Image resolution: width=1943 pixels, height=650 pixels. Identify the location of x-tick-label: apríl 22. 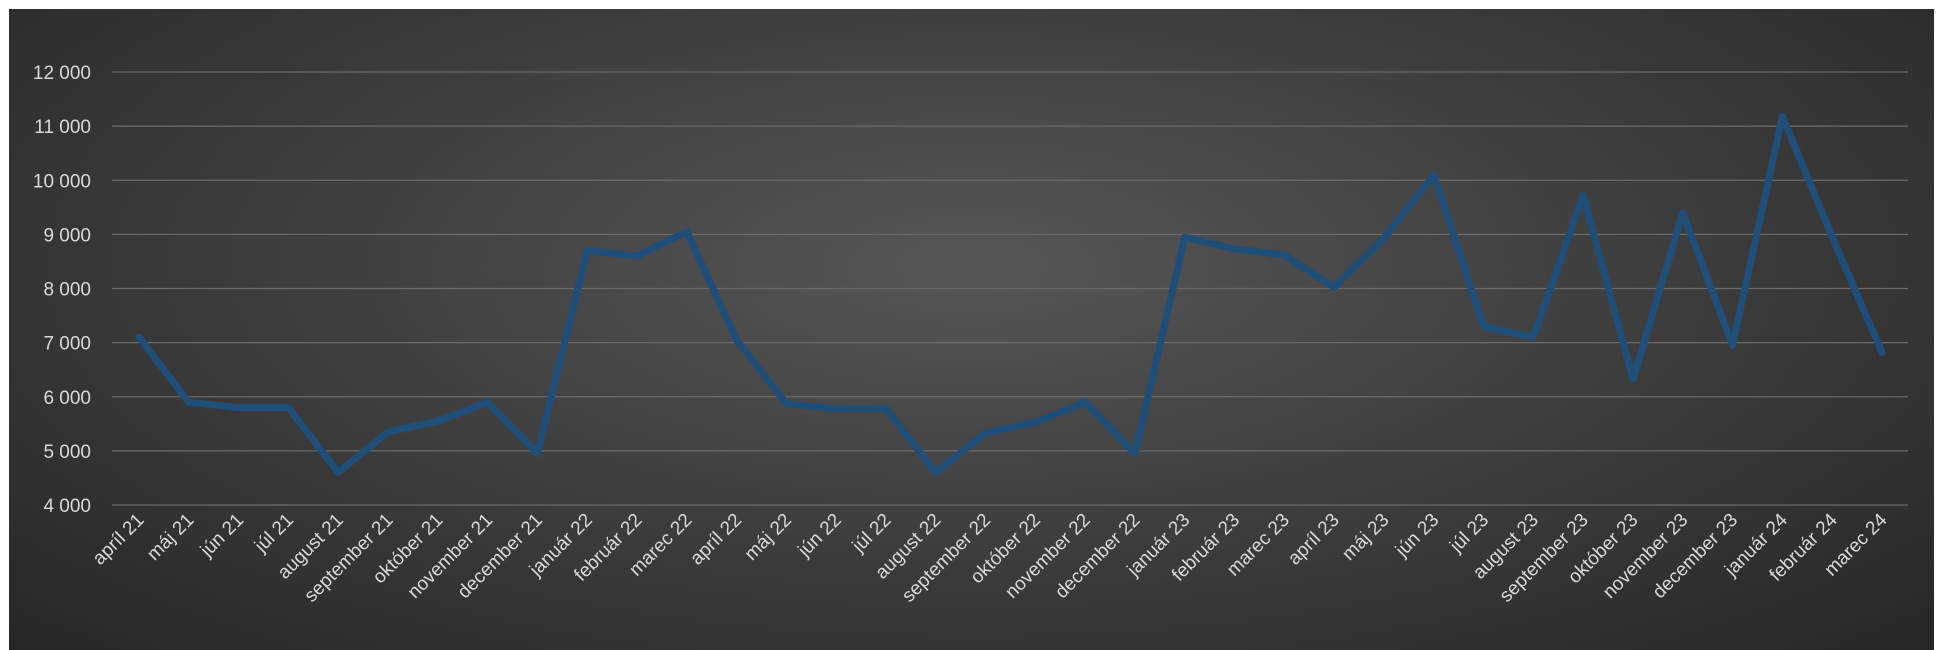
(716, 540).